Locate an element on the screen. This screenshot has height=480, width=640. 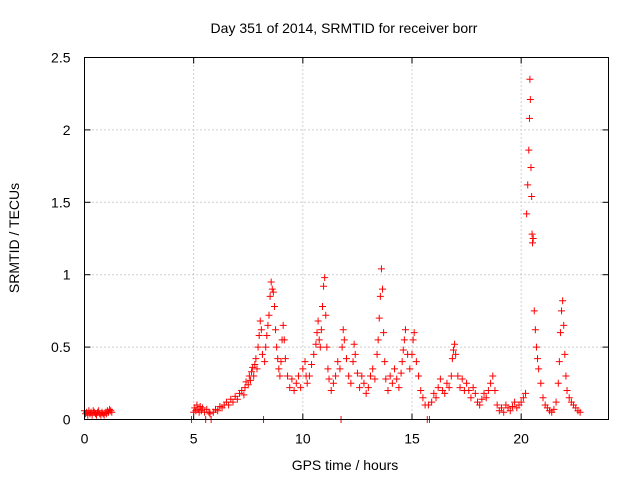
x-tick-label: 20 is located at coordinates (521, 439).